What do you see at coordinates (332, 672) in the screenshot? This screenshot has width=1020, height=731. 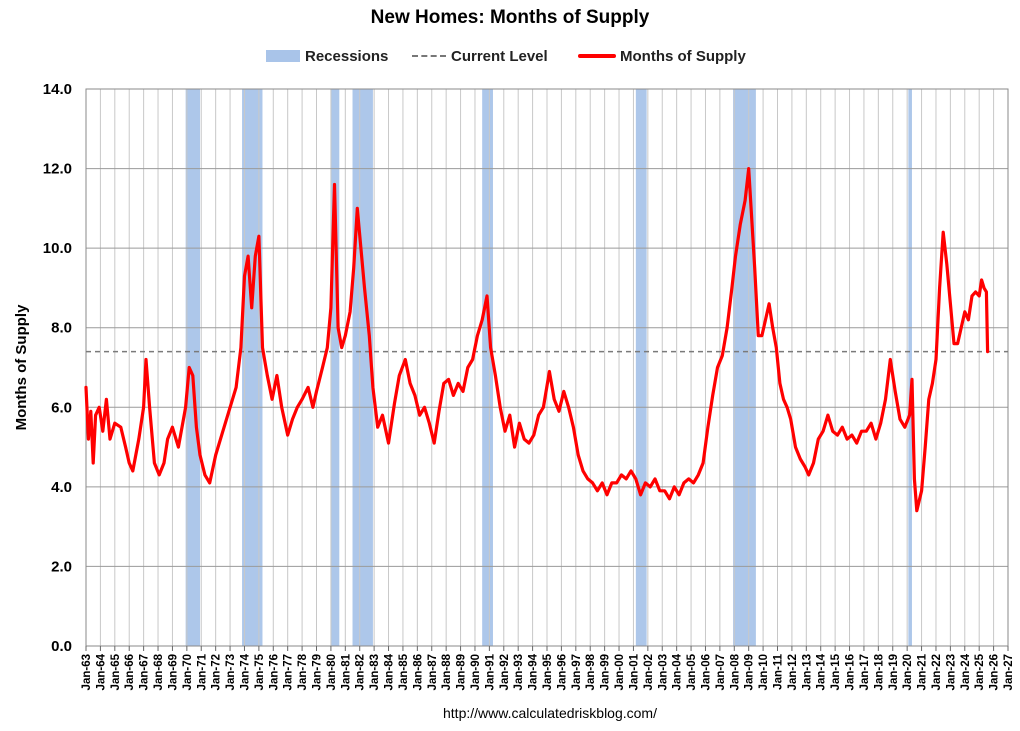 I see `x-tick-label: Jan-80` at bounding box center [332, 672].